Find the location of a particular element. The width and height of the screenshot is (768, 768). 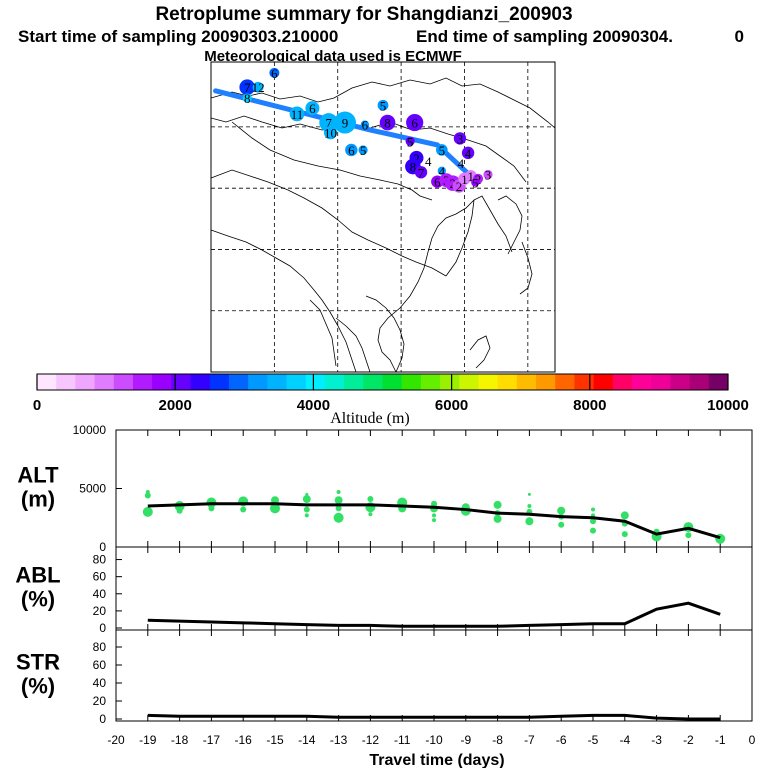

x-tick-label: -15 is located at coordinates (275, 740).